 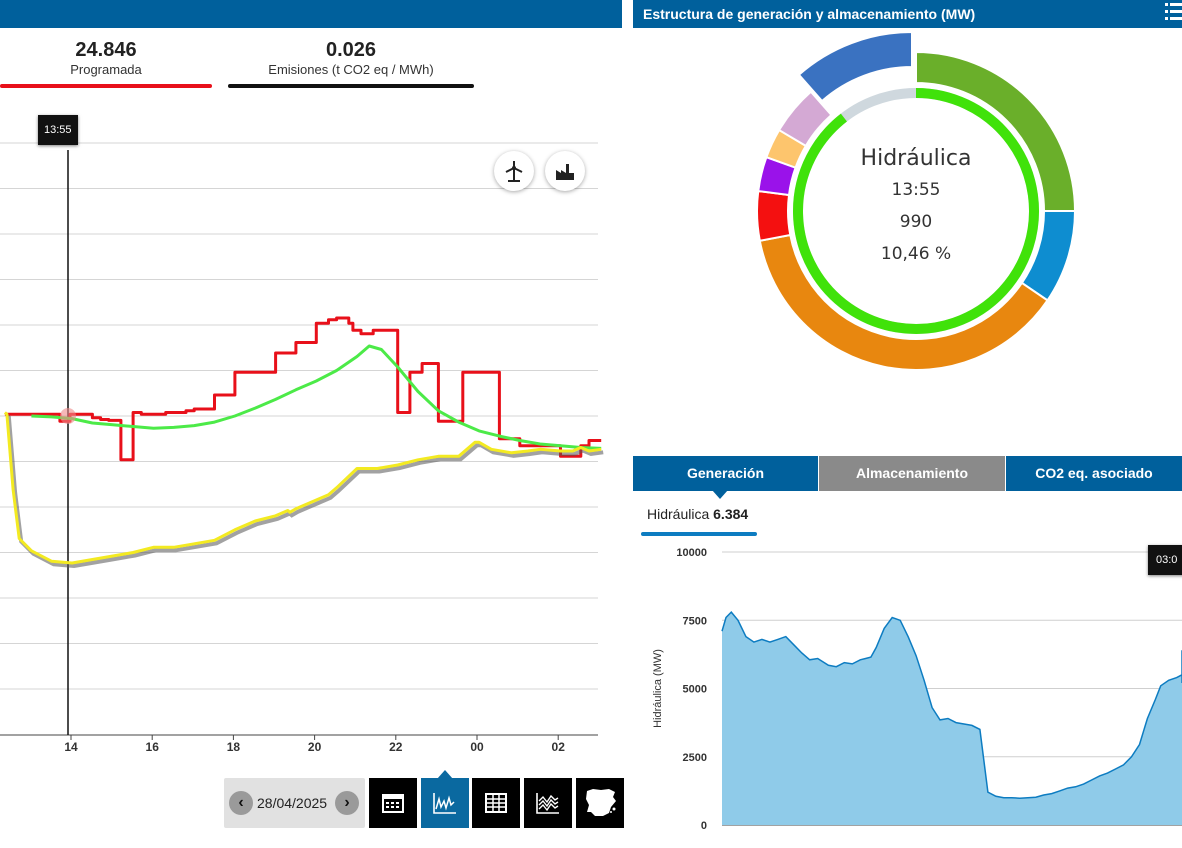 I want to click on stat-emisiones-underline, so click(x=351, y=86).